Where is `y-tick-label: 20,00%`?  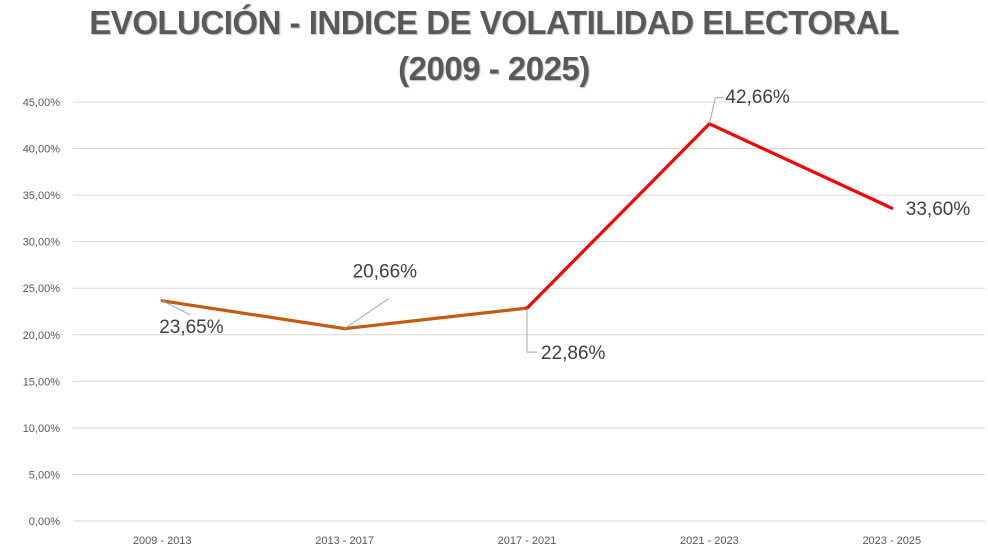 y-tick-label: 20,00% is located at coordinates (42, 336).